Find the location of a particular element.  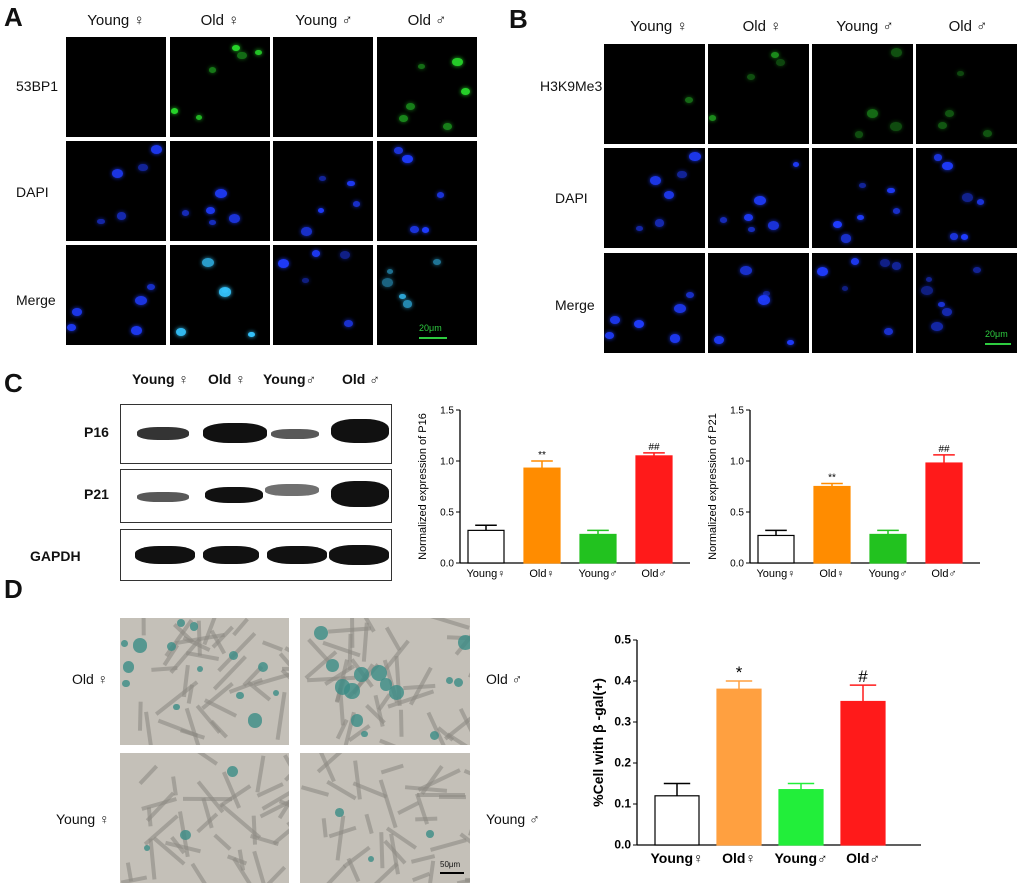

y-tick-label: 0.5 is located at coordinates (622, 640).